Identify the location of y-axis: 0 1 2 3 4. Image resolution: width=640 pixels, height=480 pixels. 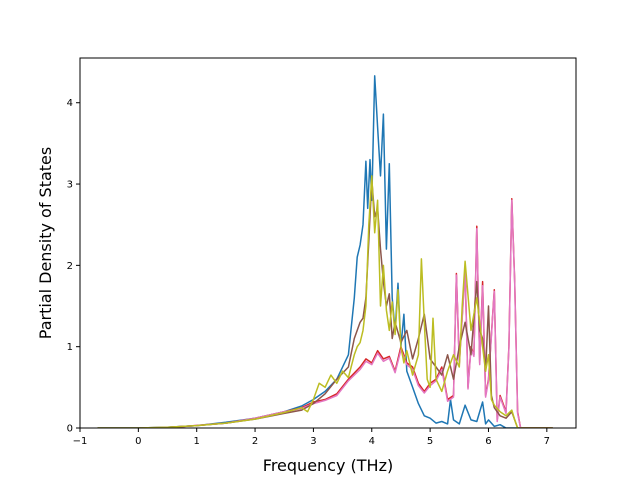
(73, 266).